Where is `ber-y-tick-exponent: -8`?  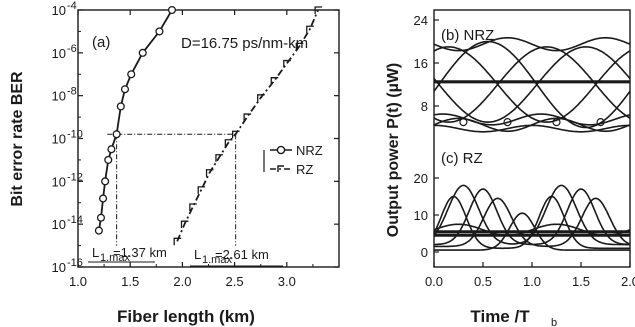
ber-y-tick-exponent: -8 is located at coordinates (72, 92).